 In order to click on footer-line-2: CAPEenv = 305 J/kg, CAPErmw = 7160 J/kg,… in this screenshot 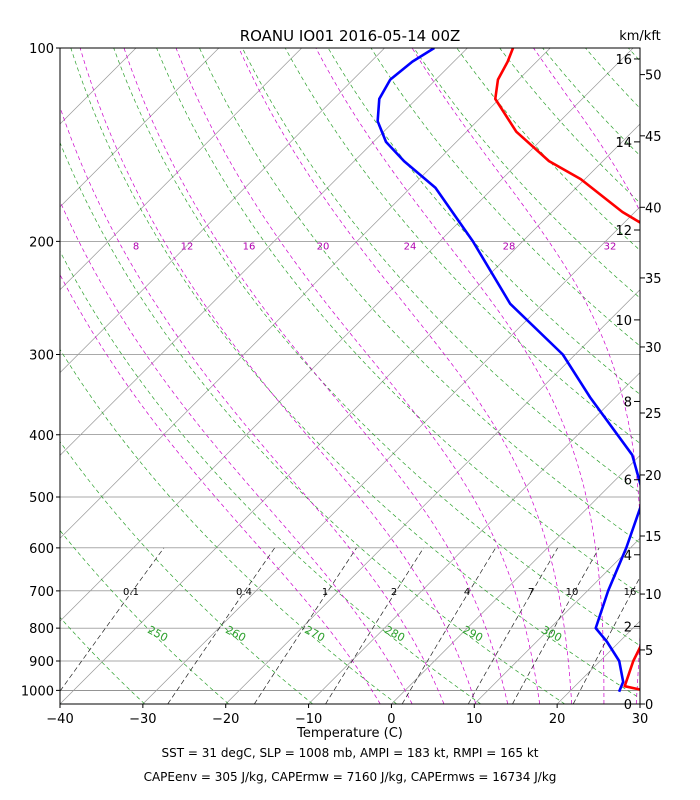, I will do `click(350, 777)`.